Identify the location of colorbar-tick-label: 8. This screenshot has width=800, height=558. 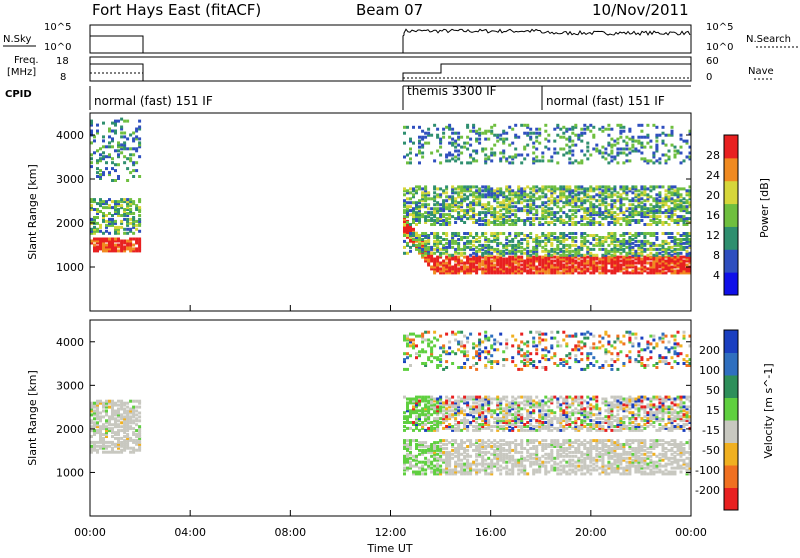
(716, 255).